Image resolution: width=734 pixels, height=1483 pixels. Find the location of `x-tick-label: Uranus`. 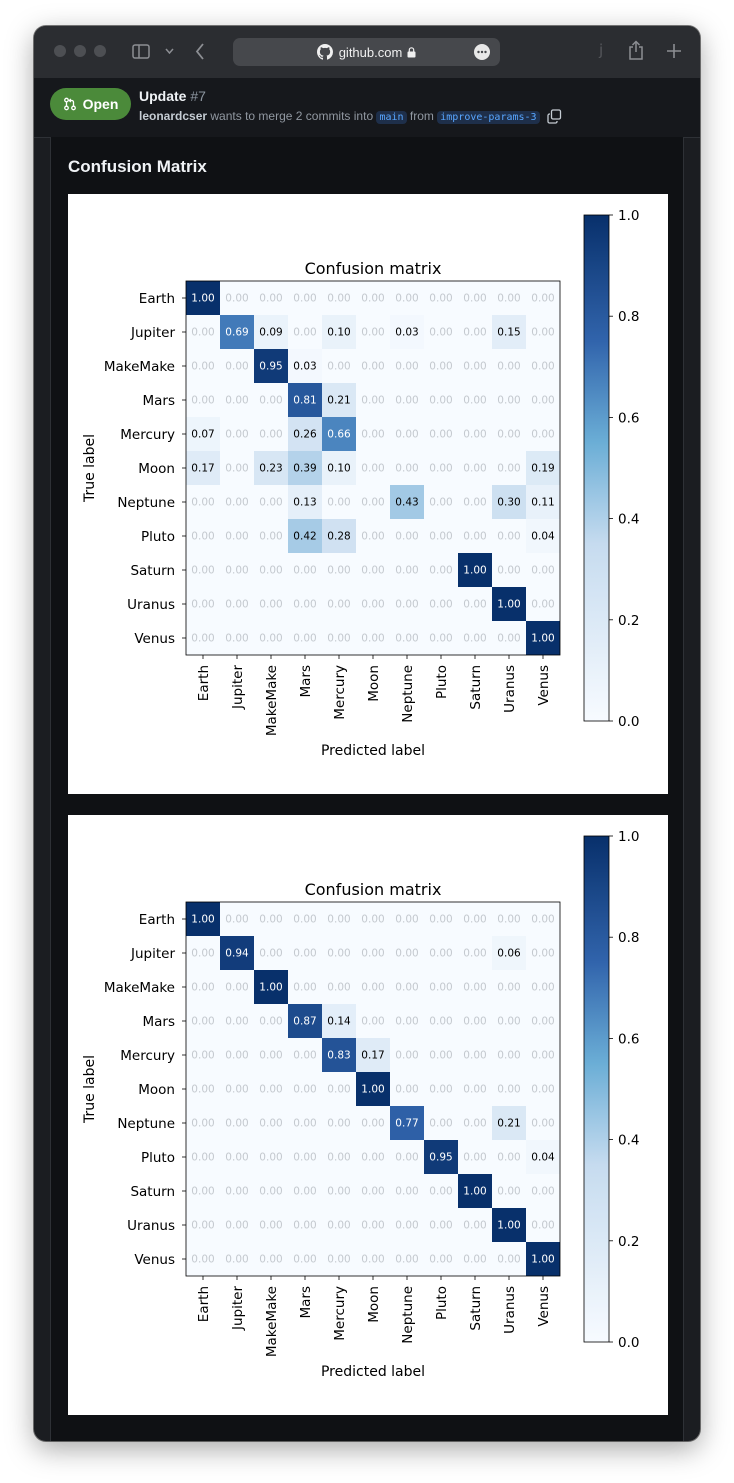

x-tick-label: Uranus is located at coordinates (510, 689).